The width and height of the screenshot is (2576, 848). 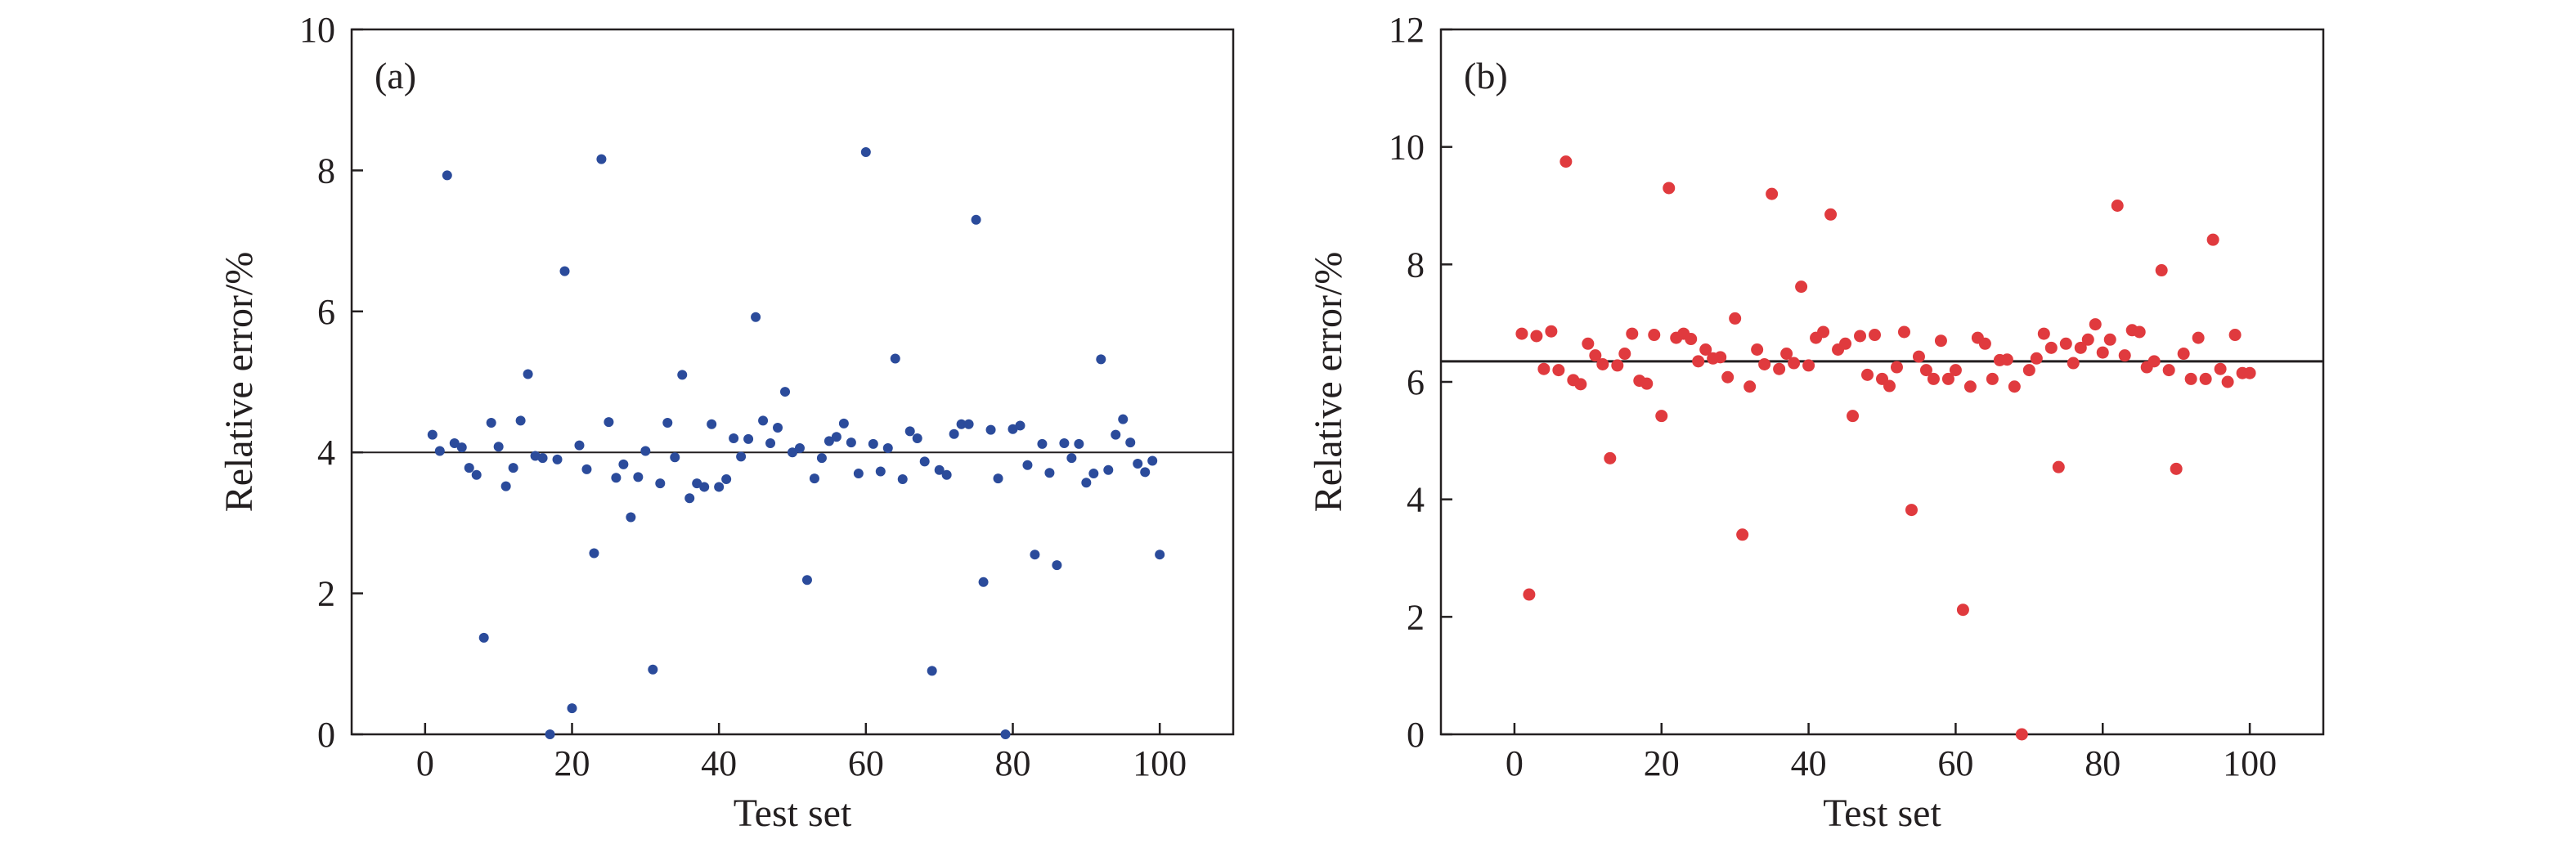 What do you see at coordinates (1662, 763) in the screenshot?
I see `x-tick-label: 20` at bounding box center [1662, 763].